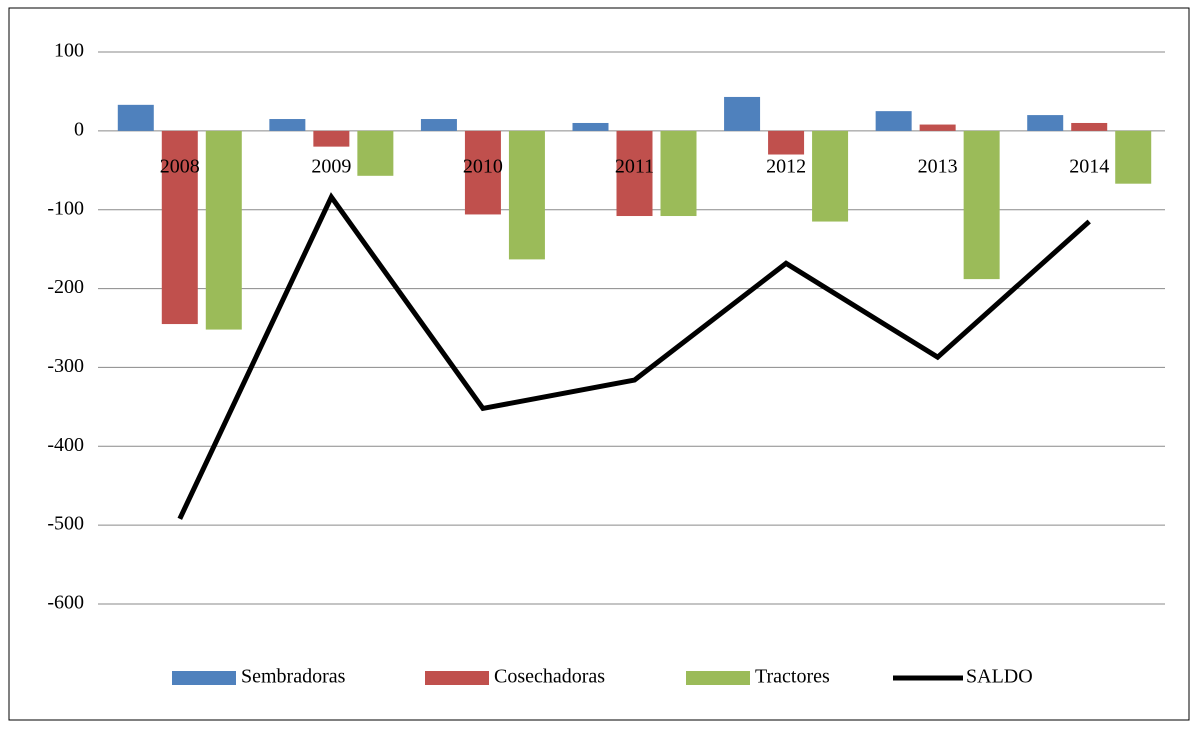 This screenshot has width=1194, height=730. Describe the element at coordinates (792, 677) in the screenshot. I see `legend-label: Tractores` at that location.